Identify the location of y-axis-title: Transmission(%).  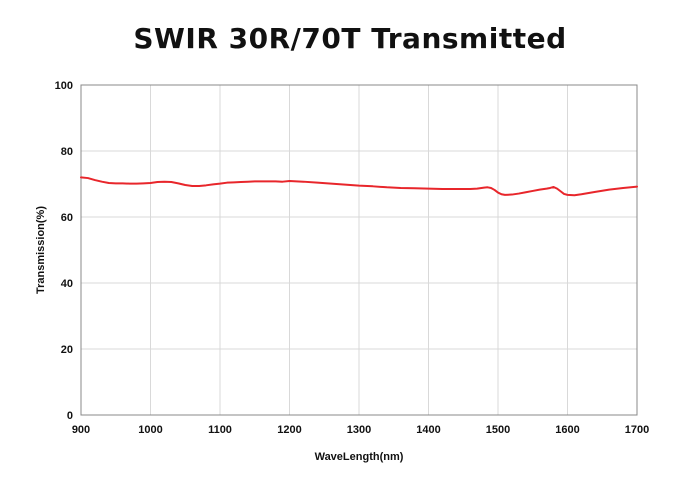
(41, 250).